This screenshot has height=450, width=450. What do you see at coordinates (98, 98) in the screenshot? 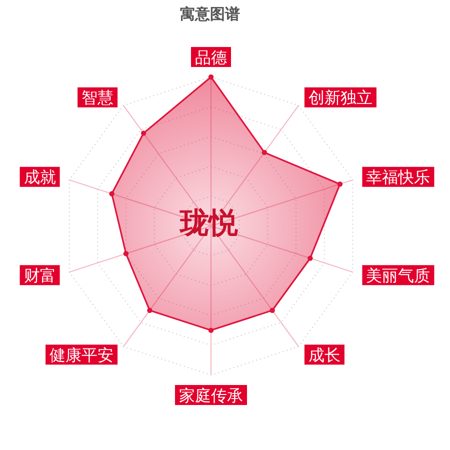
I see `spoke-label: 智慧` at bounding box center [98, 98].